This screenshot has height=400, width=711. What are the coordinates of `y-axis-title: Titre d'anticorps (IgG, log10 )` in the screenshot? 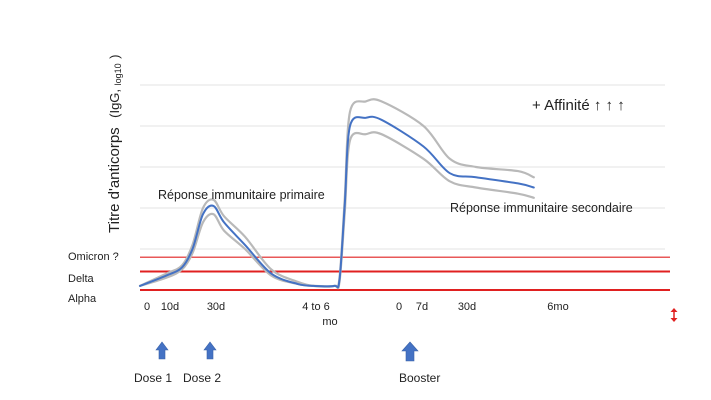 It's located at (115, 144).